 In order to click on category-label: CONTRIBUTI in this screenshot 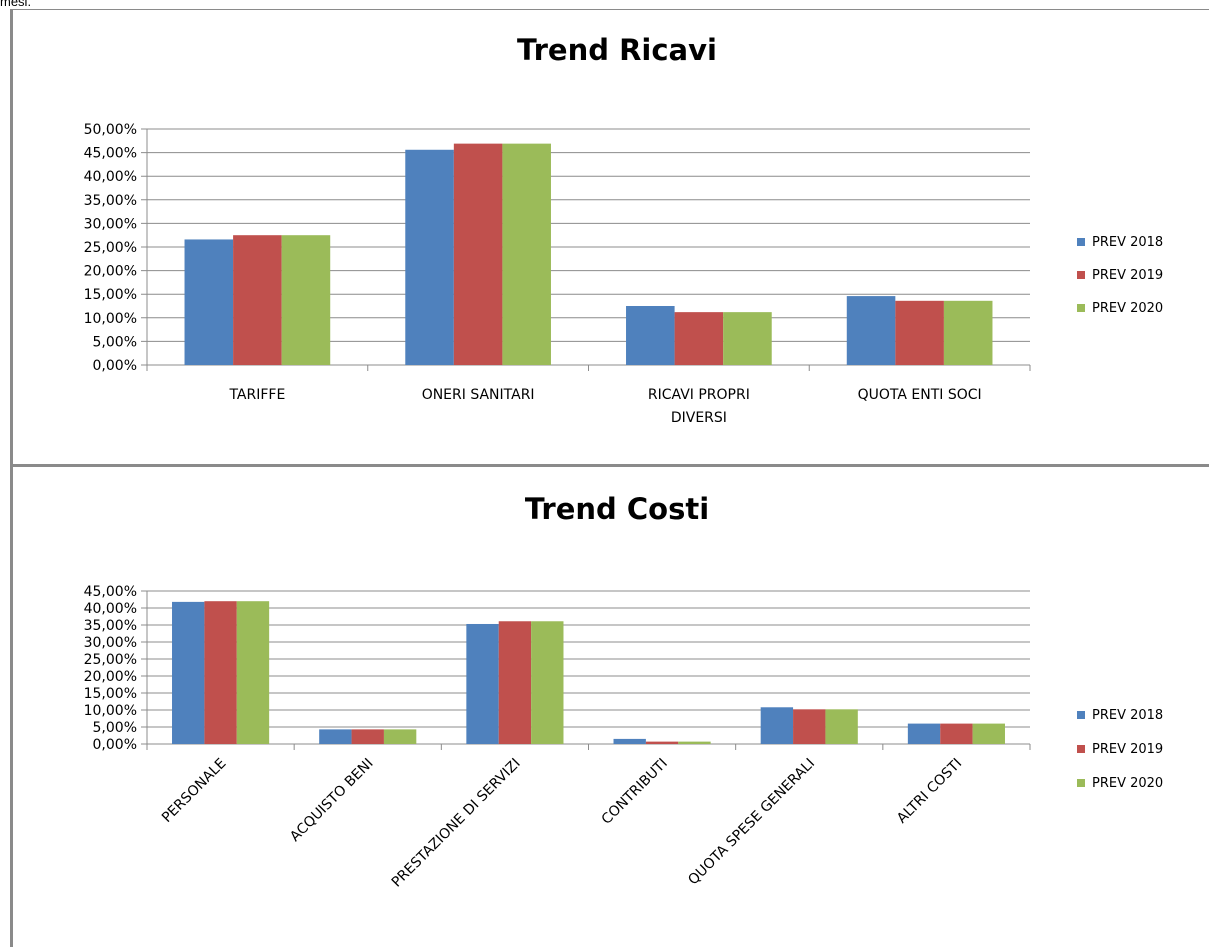, I will do `click(635, 792)`.